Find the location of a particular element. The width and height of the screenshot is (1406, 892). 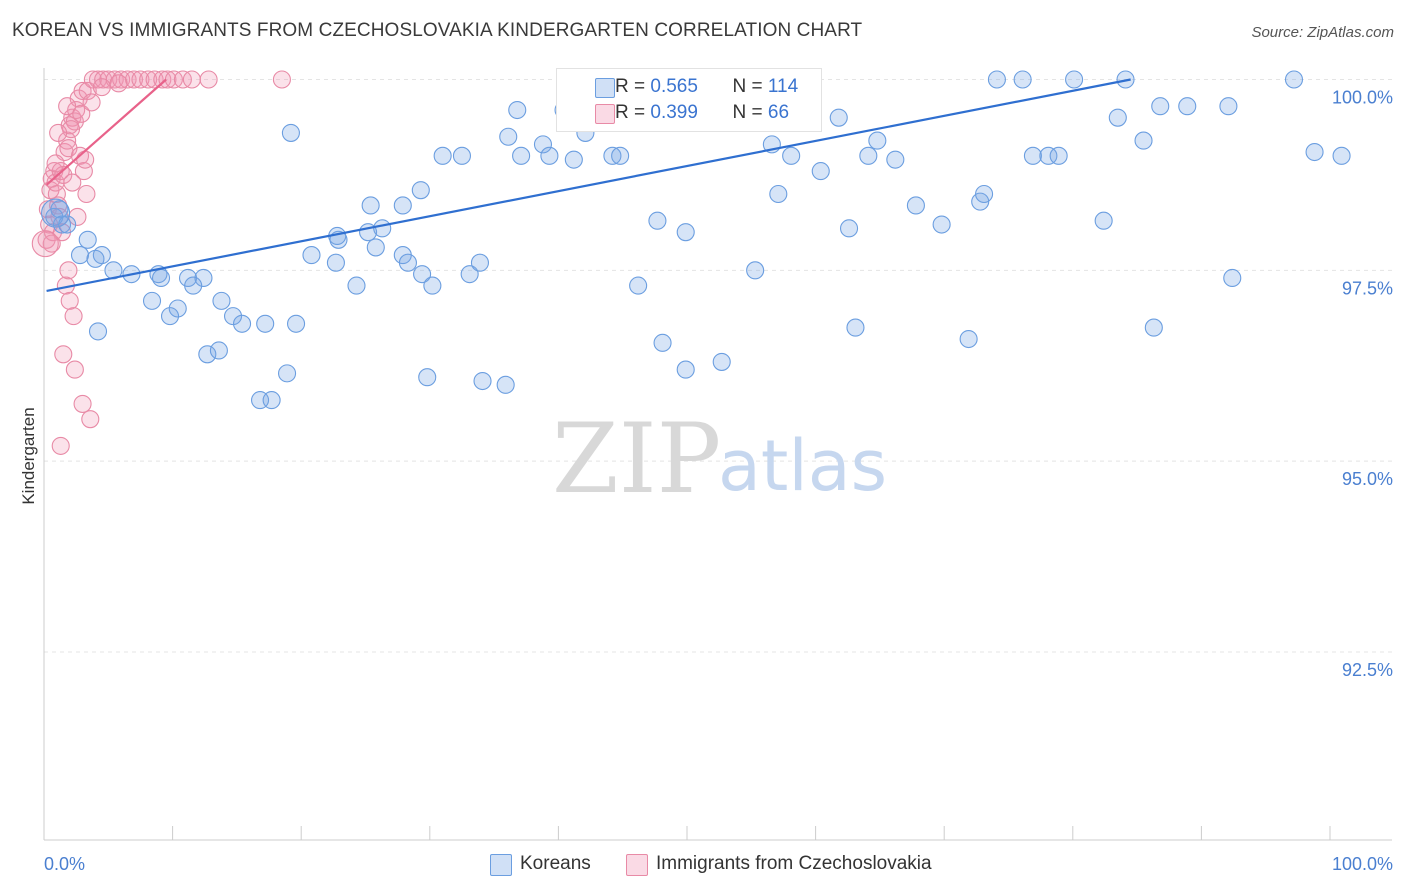

legend-r-value: 0.399 is located at coordinates (674, 112).